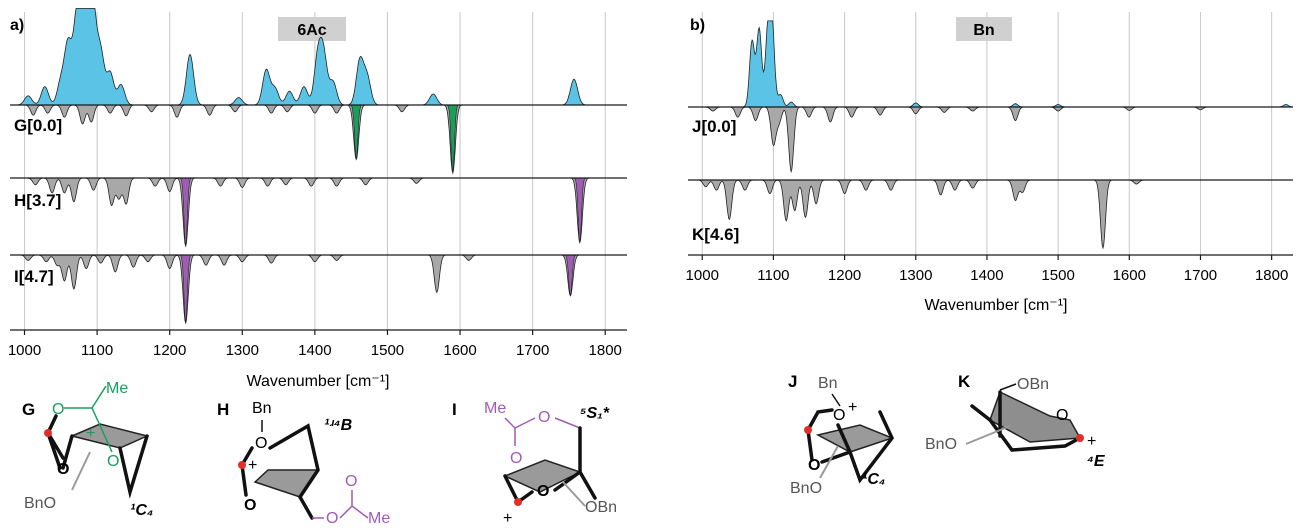 The image size is (1301, 531). I want to click on molecule-h-o-ring: O, so click(250, 505).